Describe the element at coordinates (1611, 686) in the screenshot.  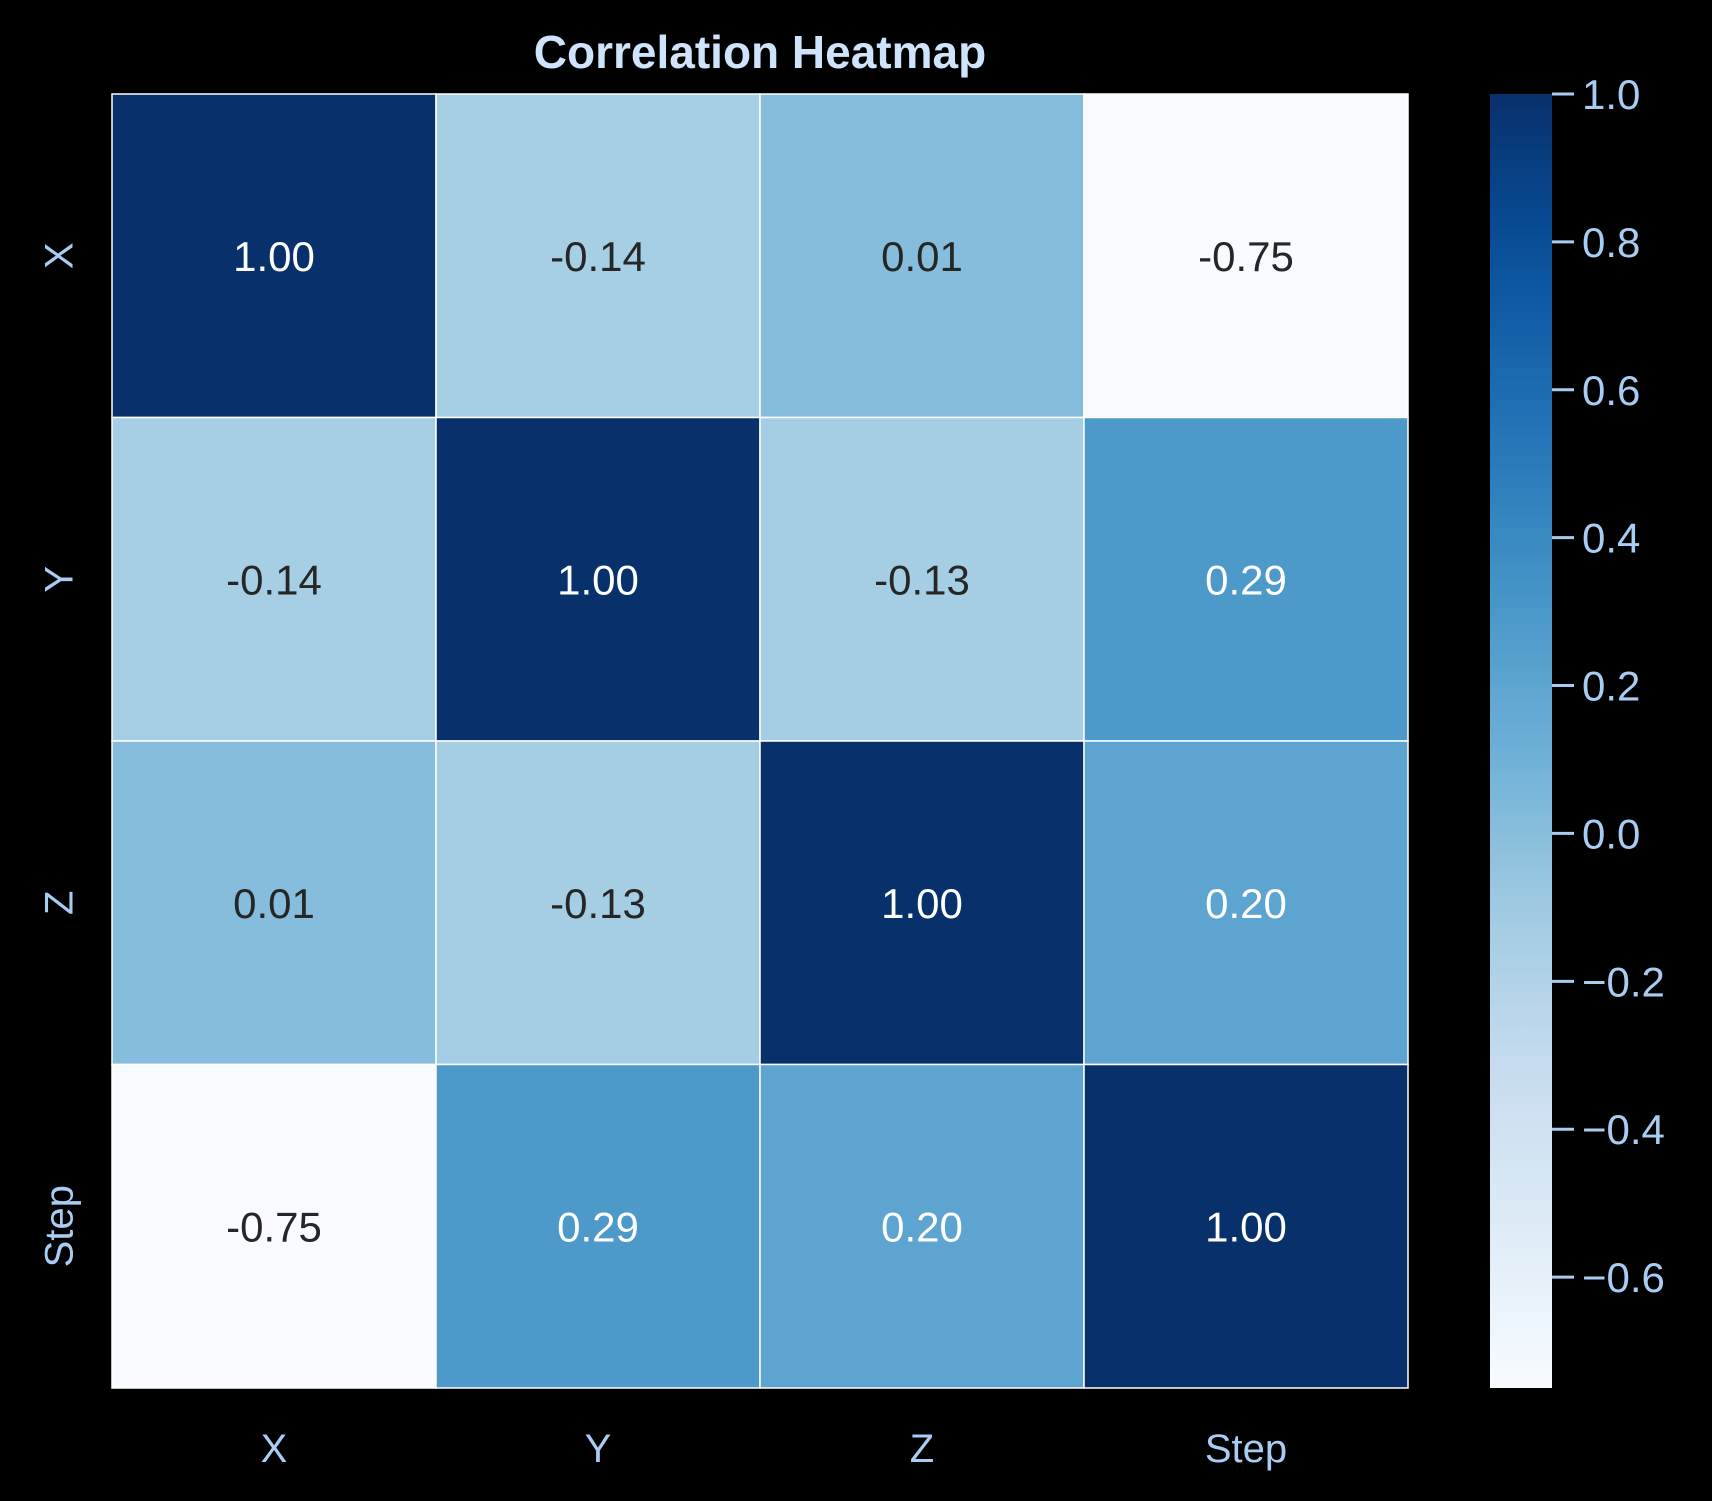
I see `colorbar-tick-label: 0.2` at that location.